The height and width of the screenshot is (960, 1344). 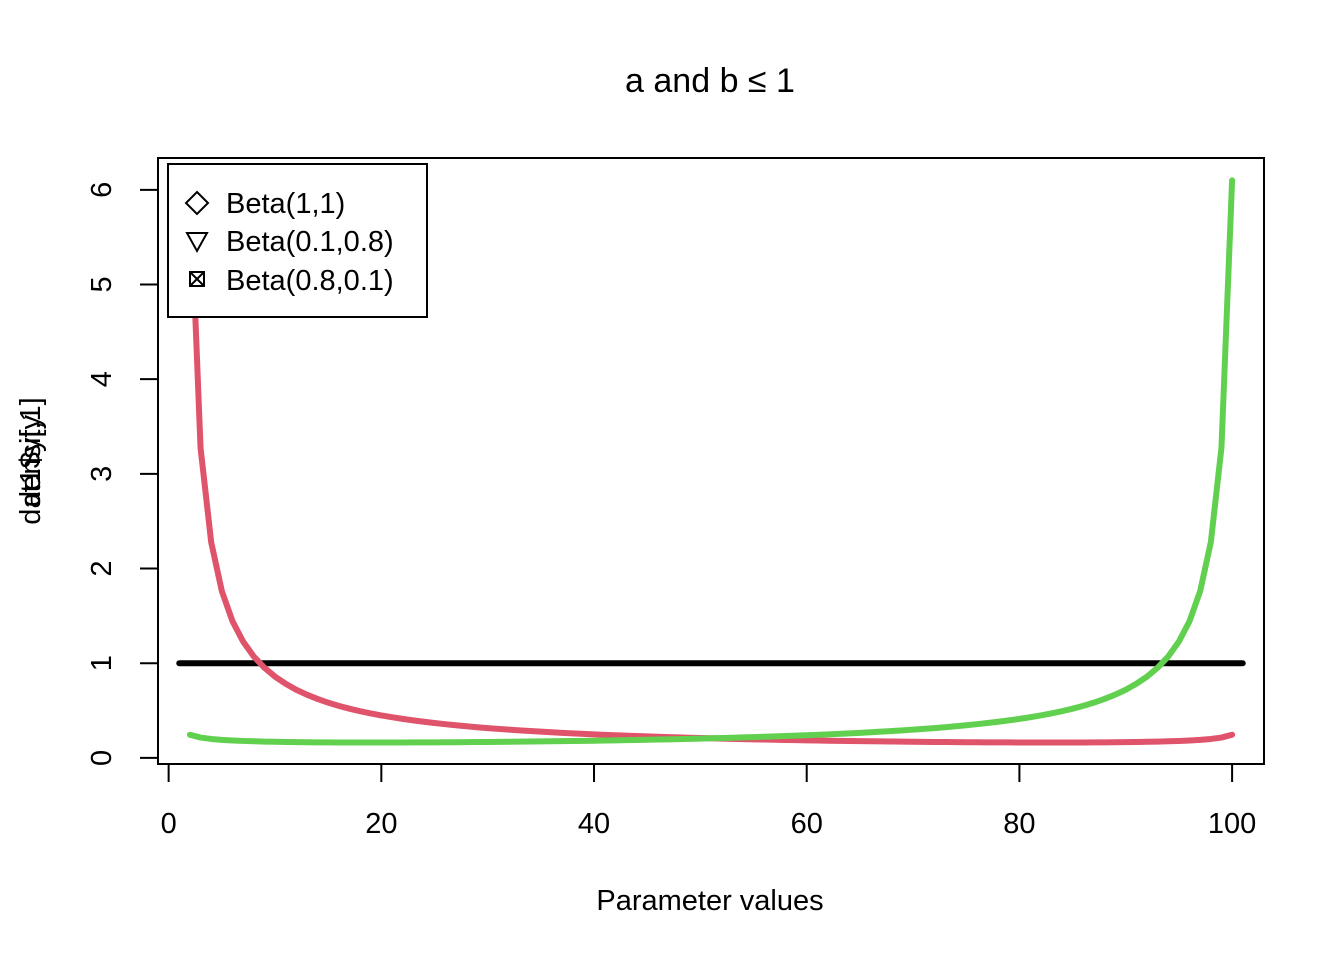 I want to click on x-tick-label: 80, so click(x=1019, y=824).